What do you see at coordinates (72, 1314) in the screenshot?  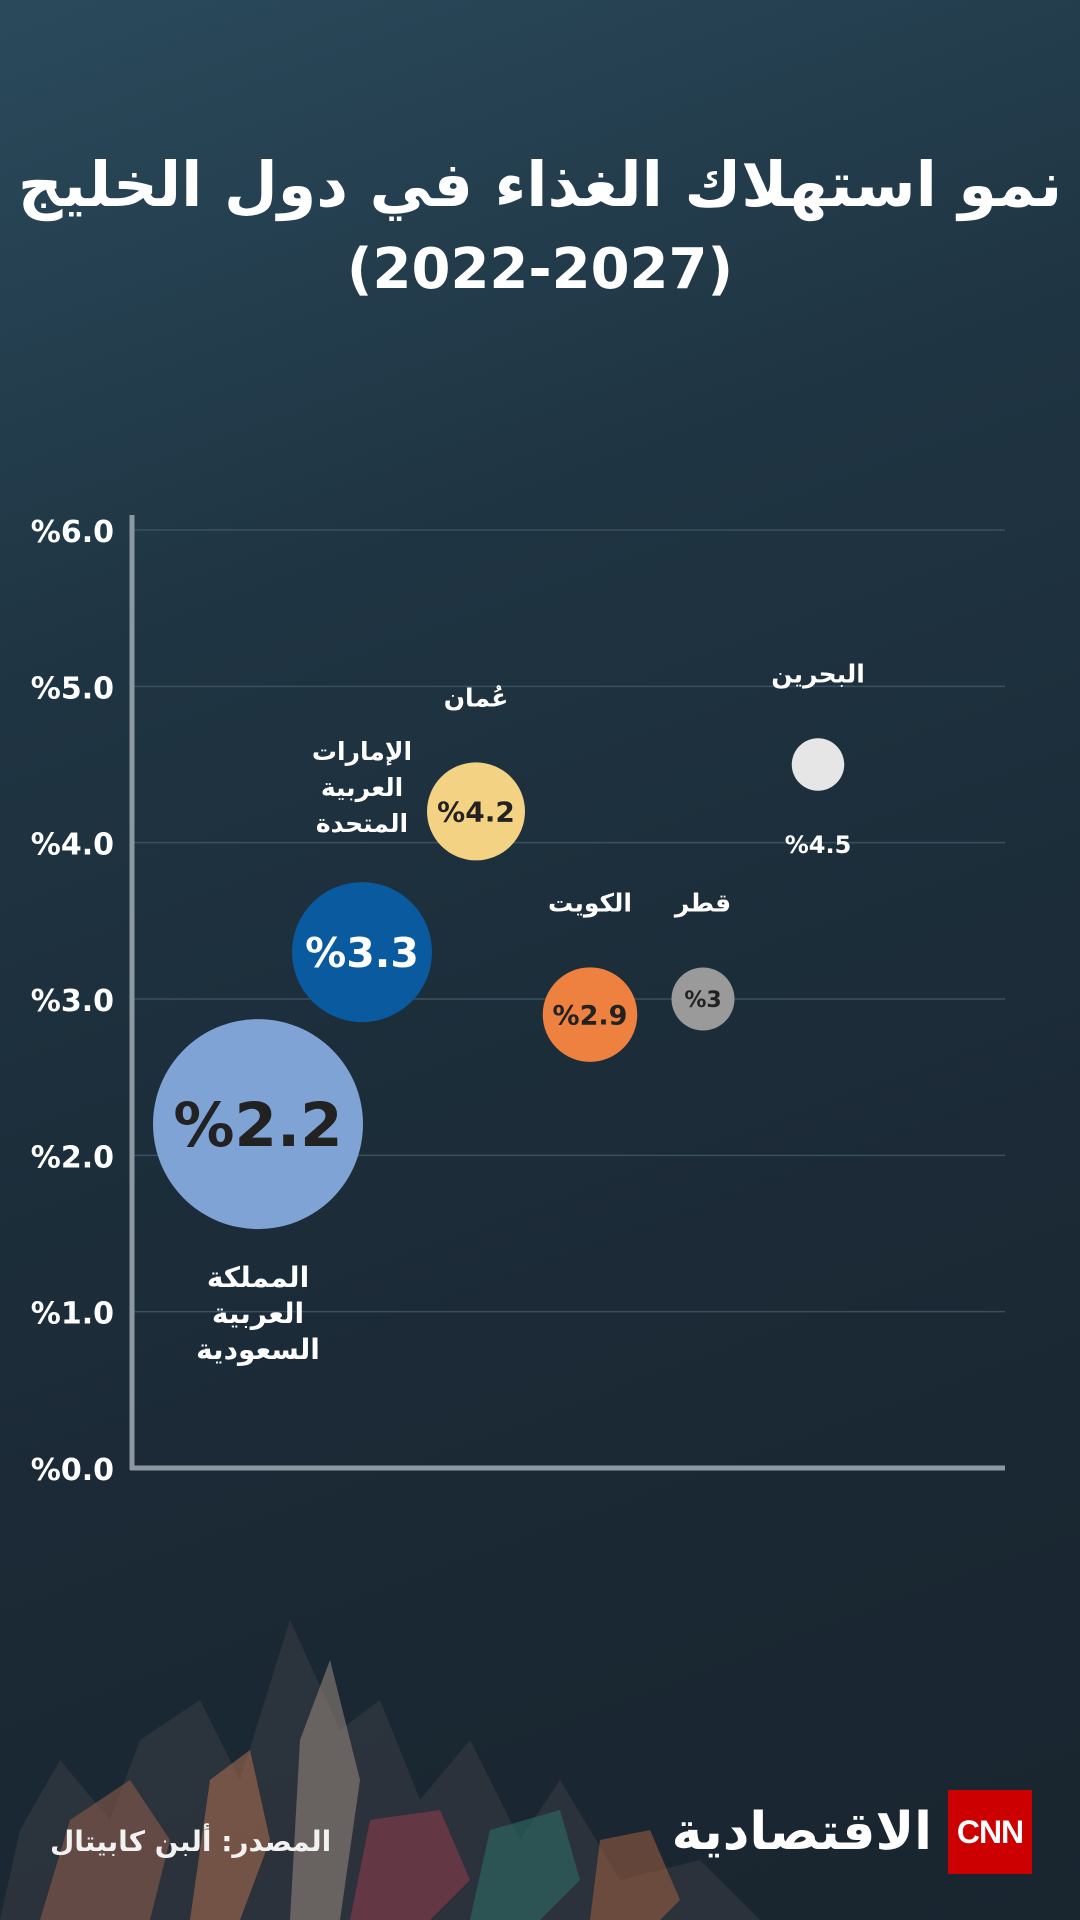 I see `y-tick-label: %1.0` at bounding box center [72, 1314].